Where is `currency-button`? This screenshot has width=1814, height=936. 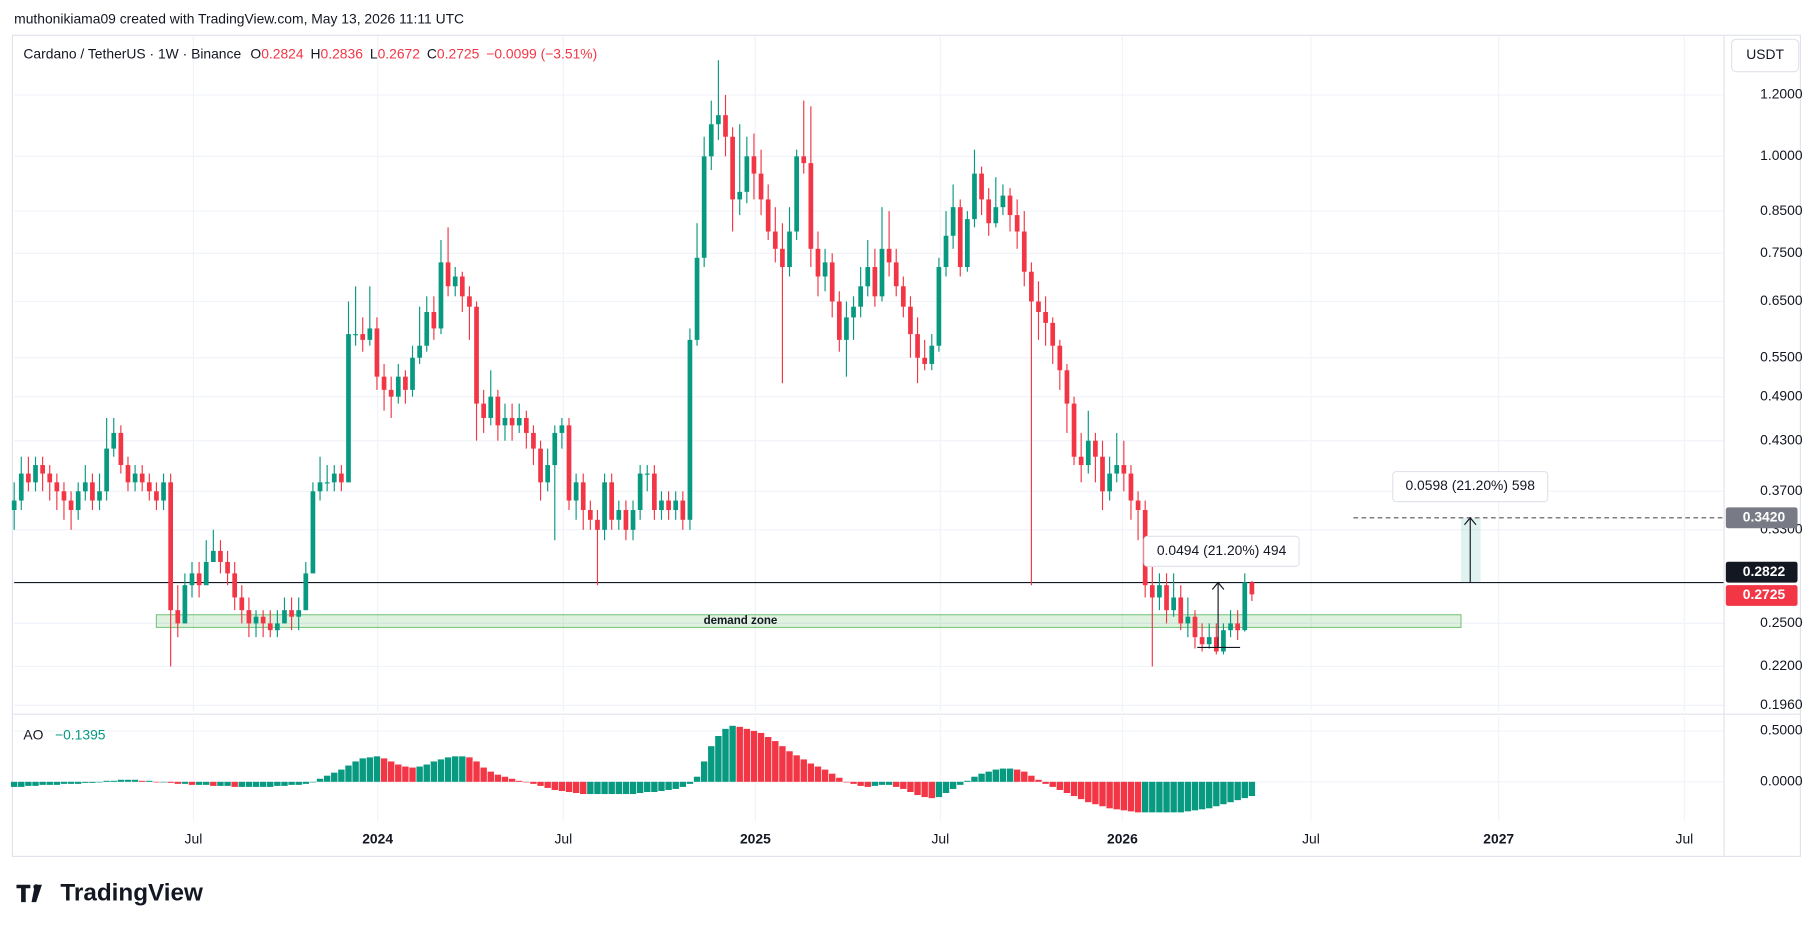 currency-button is located at coordinates (1765, 55).